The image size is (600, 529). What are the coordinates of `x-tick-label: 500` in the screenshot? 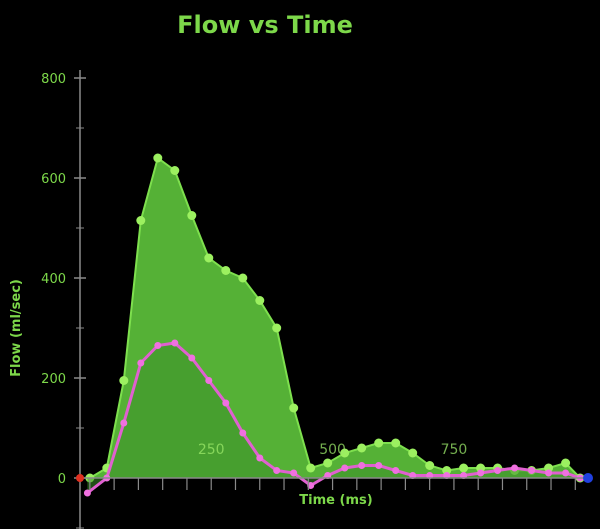 It's located at (332, 450).